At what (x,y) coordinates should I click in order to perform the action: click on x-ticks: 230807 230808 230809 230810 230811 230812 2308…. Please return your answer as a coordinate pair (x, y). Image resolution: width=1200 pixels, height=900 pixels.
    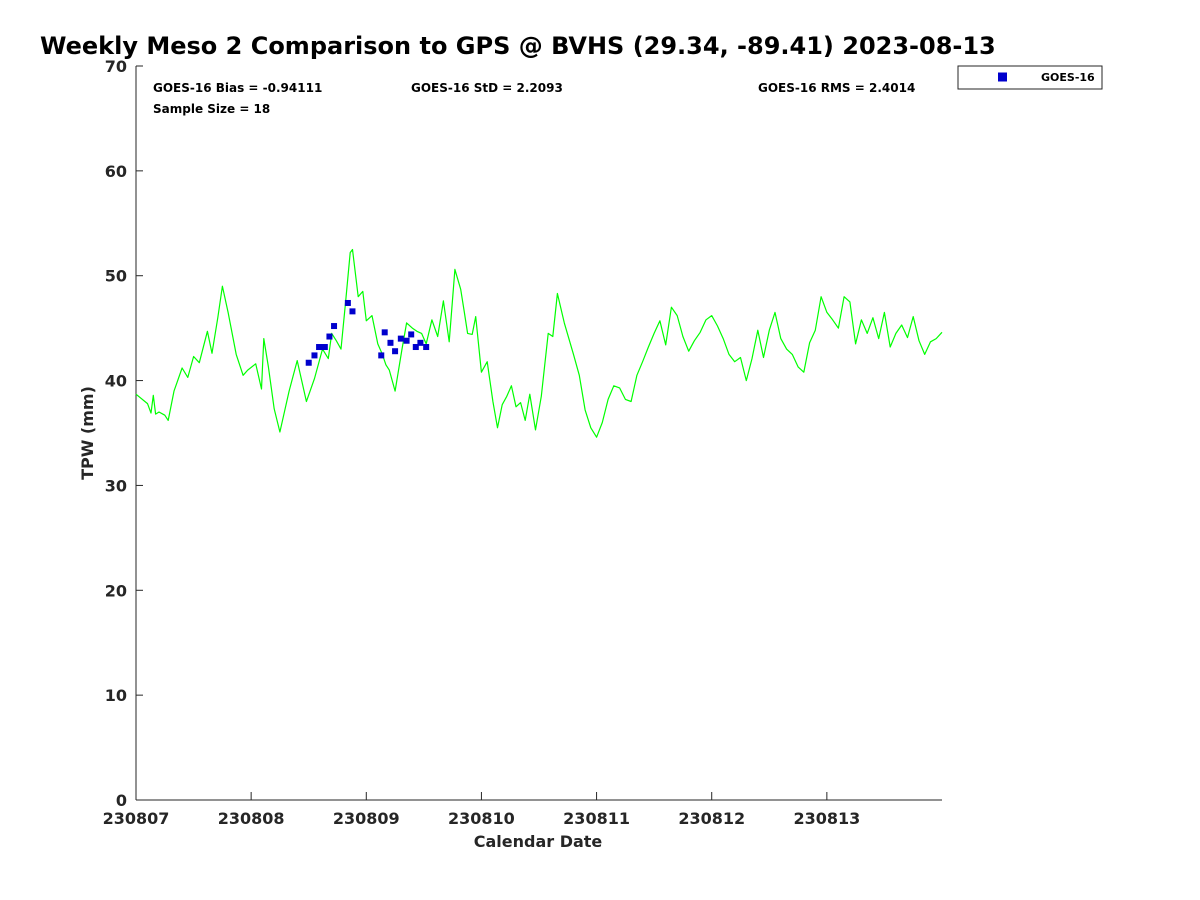
    Looking at the image, I should click on (481, 810).